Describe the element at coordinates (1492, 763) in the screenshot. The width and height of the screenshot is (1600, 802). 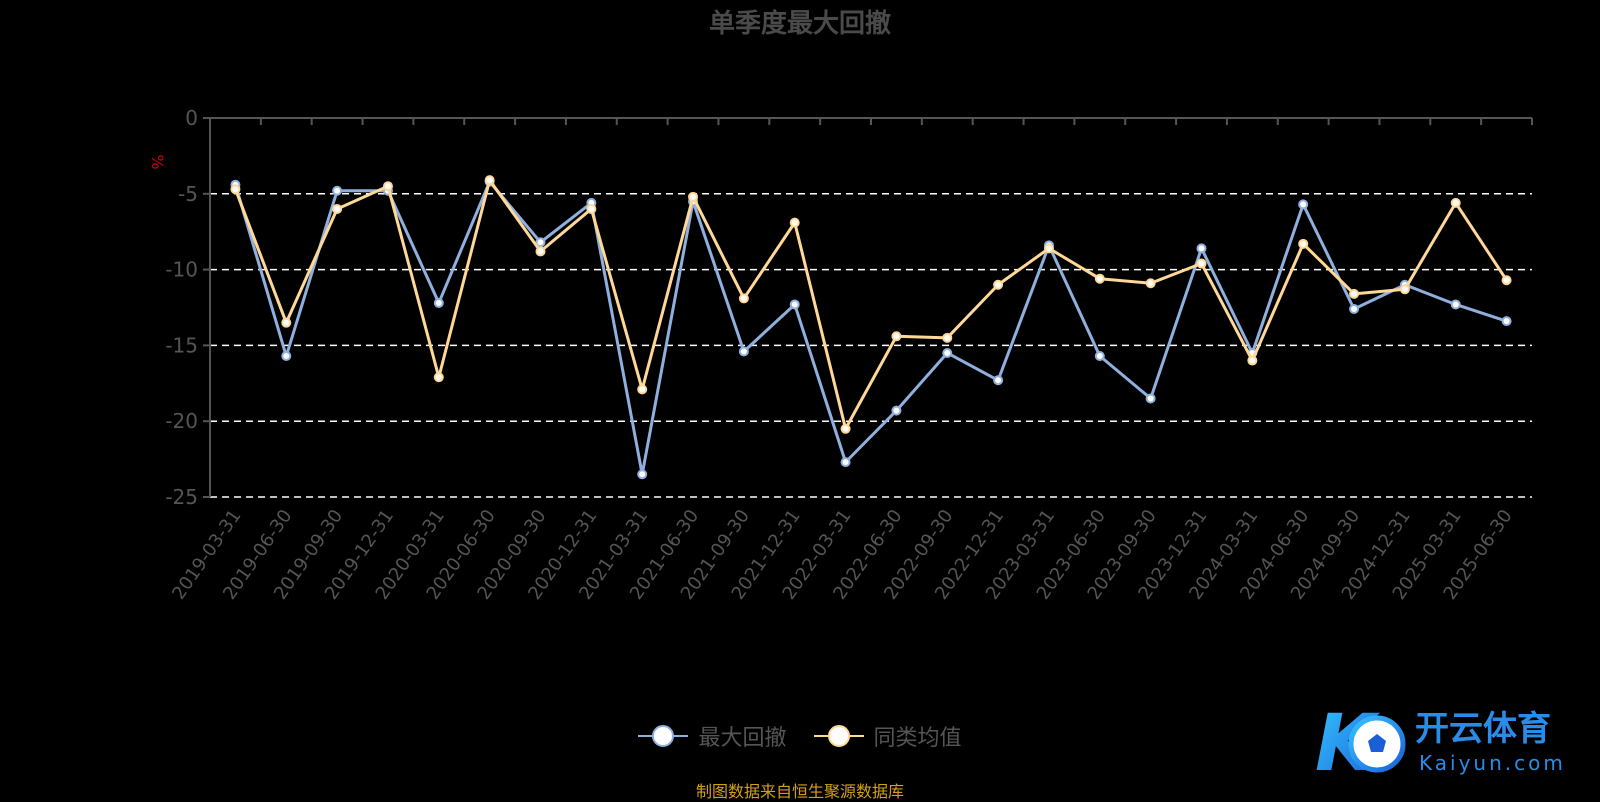
I see `logo-subtext: Kaiyun.com` at that location.